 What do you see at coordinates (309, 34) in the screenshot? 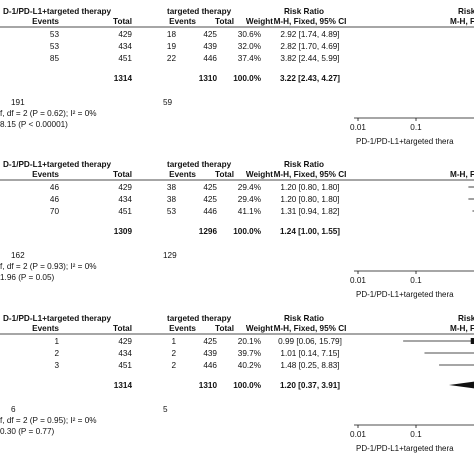
I see `study-ci: 2.92 [1.74, 4.89]` at bounding box center [309, 34].